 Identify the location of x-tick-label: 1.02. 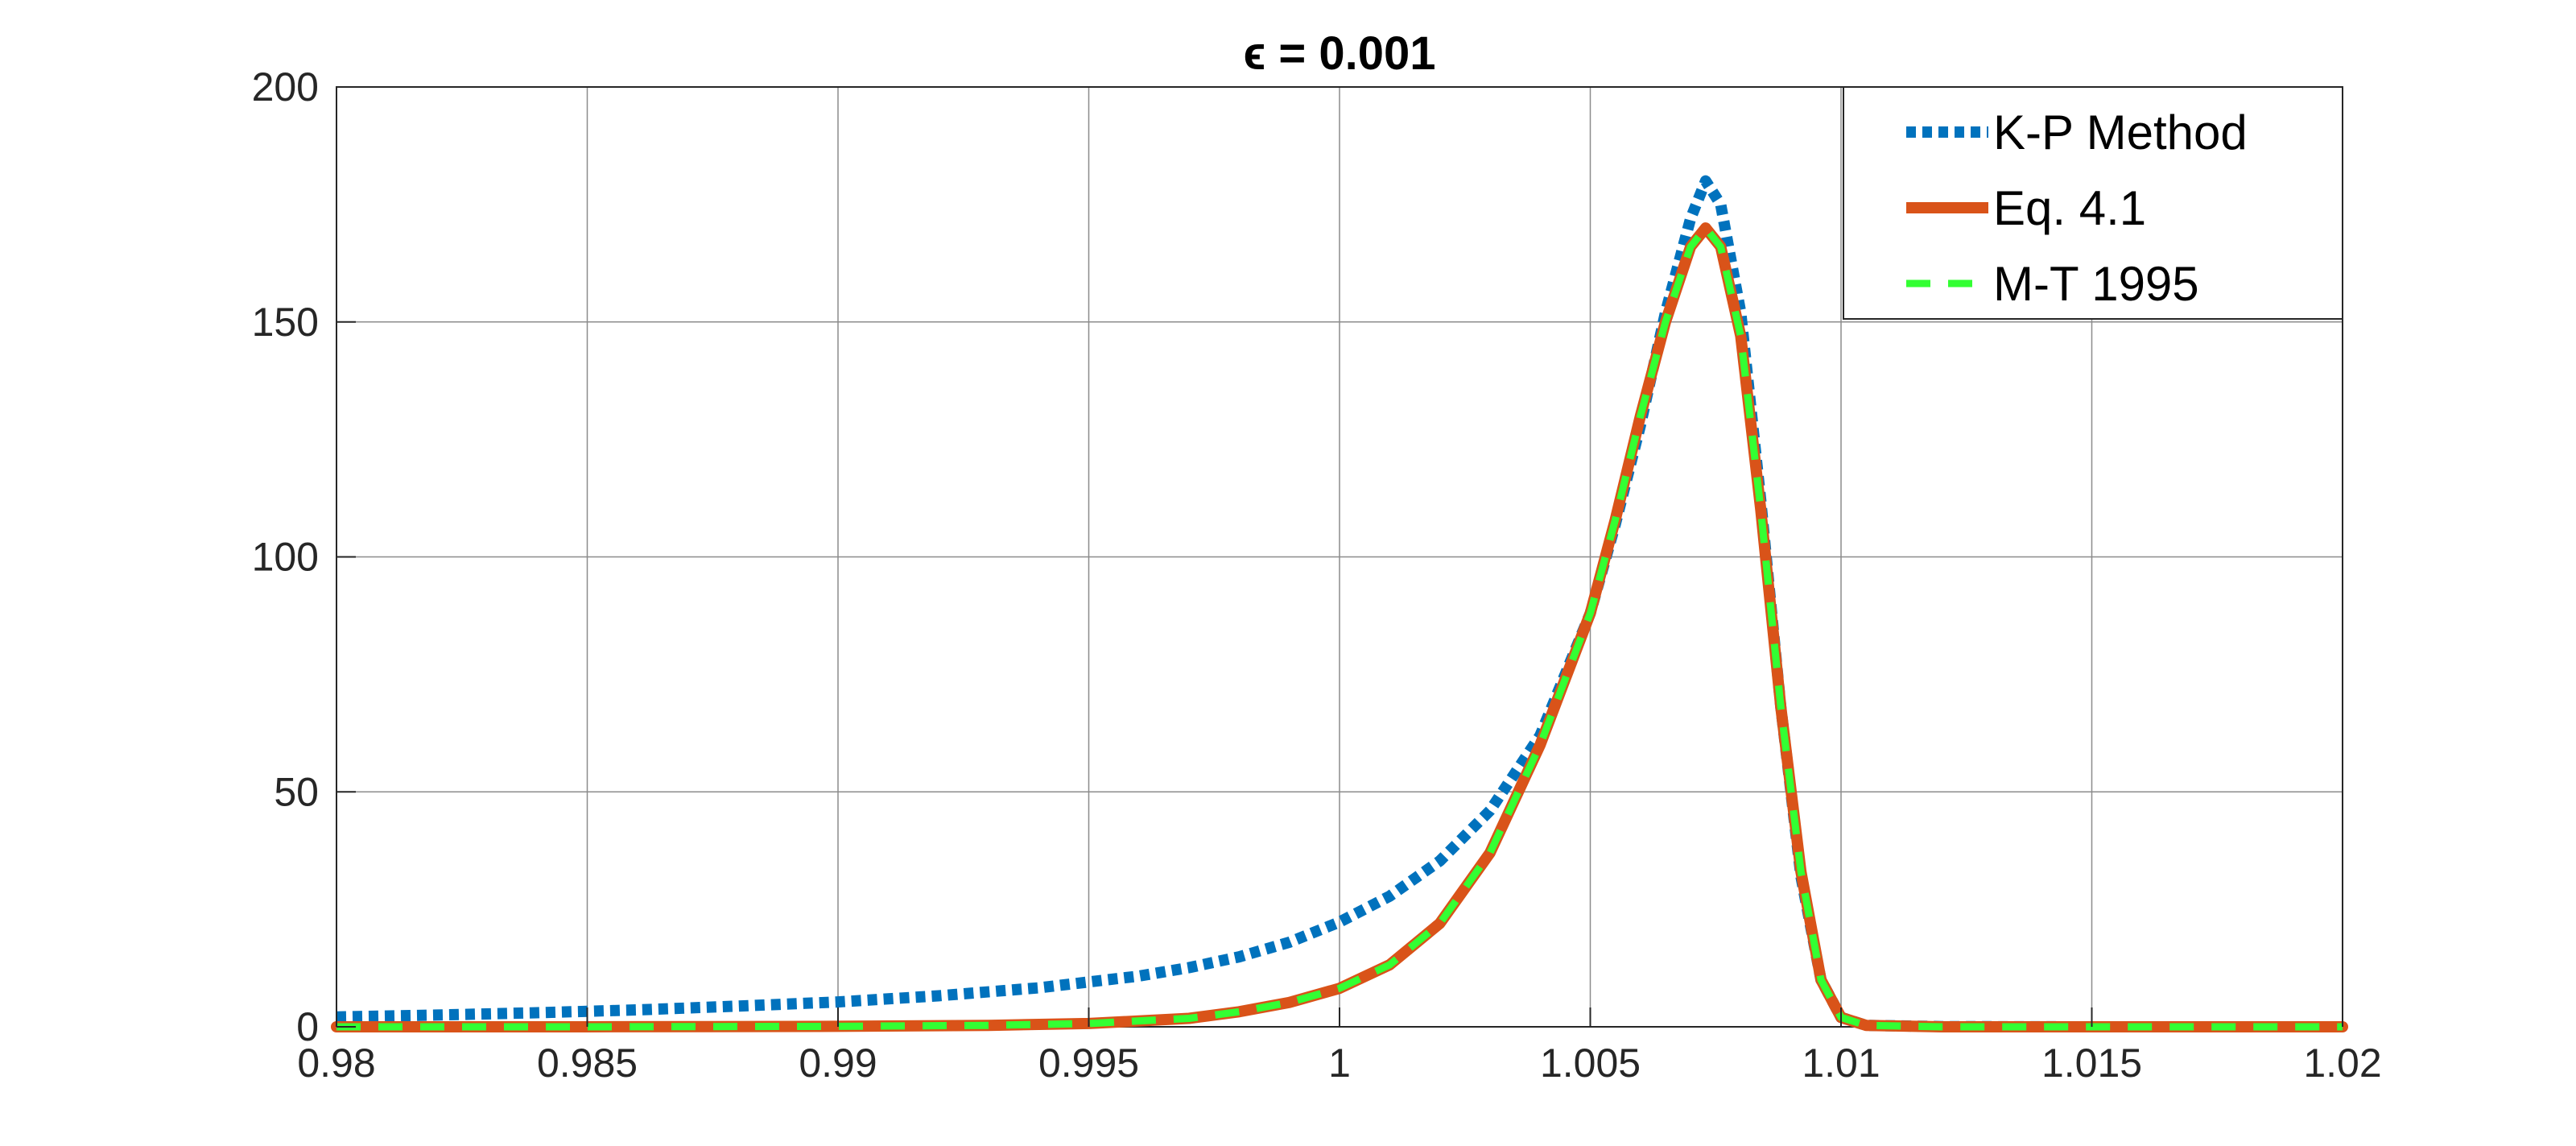
(2342, 1063).